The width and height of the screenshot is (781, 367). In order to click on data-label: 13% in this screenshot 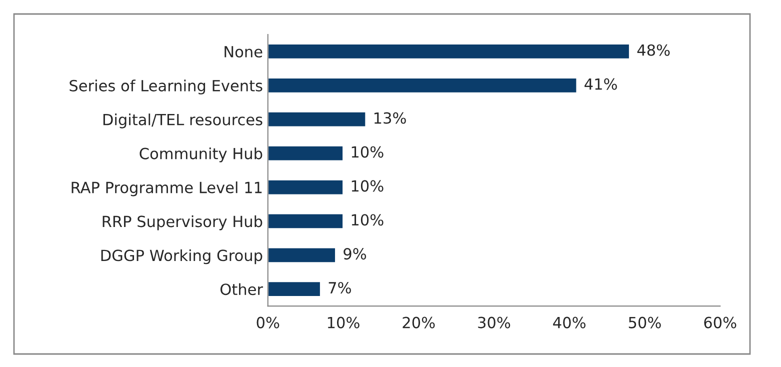, I will do `click(390, 118)`.